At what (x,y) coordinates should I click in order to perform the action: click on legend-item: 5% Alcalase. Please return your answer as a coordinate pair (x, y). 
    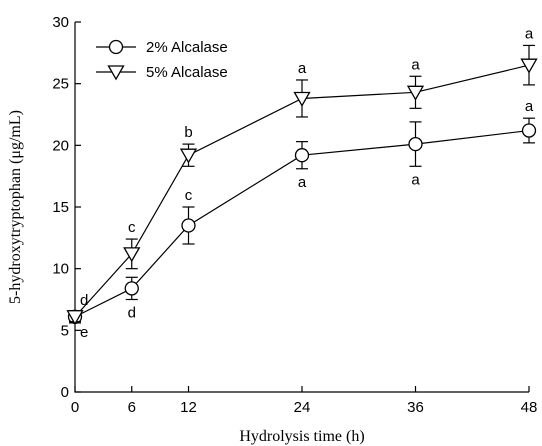
    Looking at the image, I should click on (162, 72).